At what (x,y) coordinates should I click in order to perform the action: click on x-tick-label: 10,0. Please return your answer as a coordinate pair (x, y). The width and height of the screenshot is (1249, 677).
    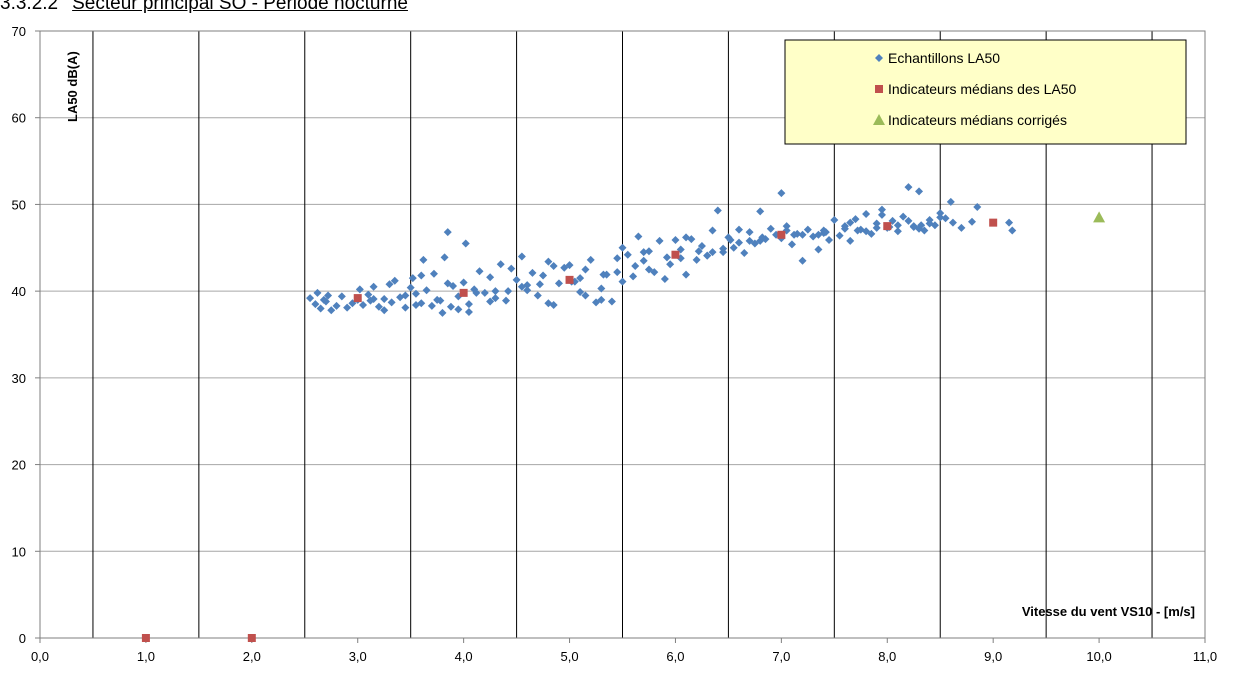
    Looking at the image, I should click on (1098, 656).